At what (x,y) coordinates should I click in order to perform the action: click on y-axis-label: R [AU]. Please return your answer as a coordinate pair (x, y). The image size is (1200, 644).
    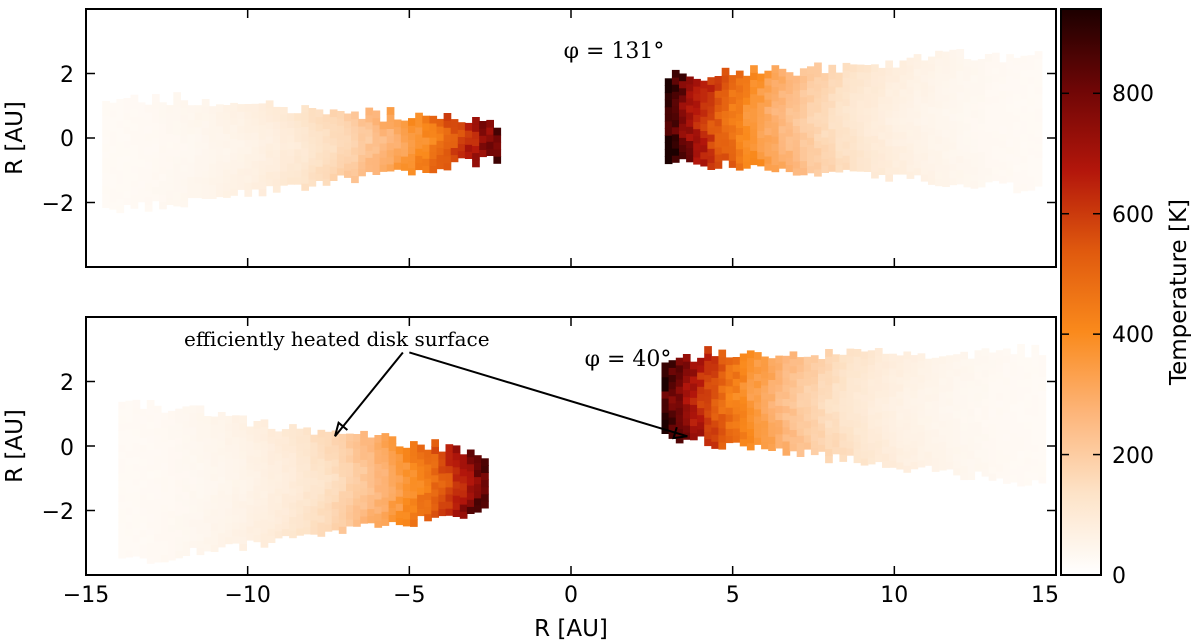
    Looking at the image, I should click on (15, 446).